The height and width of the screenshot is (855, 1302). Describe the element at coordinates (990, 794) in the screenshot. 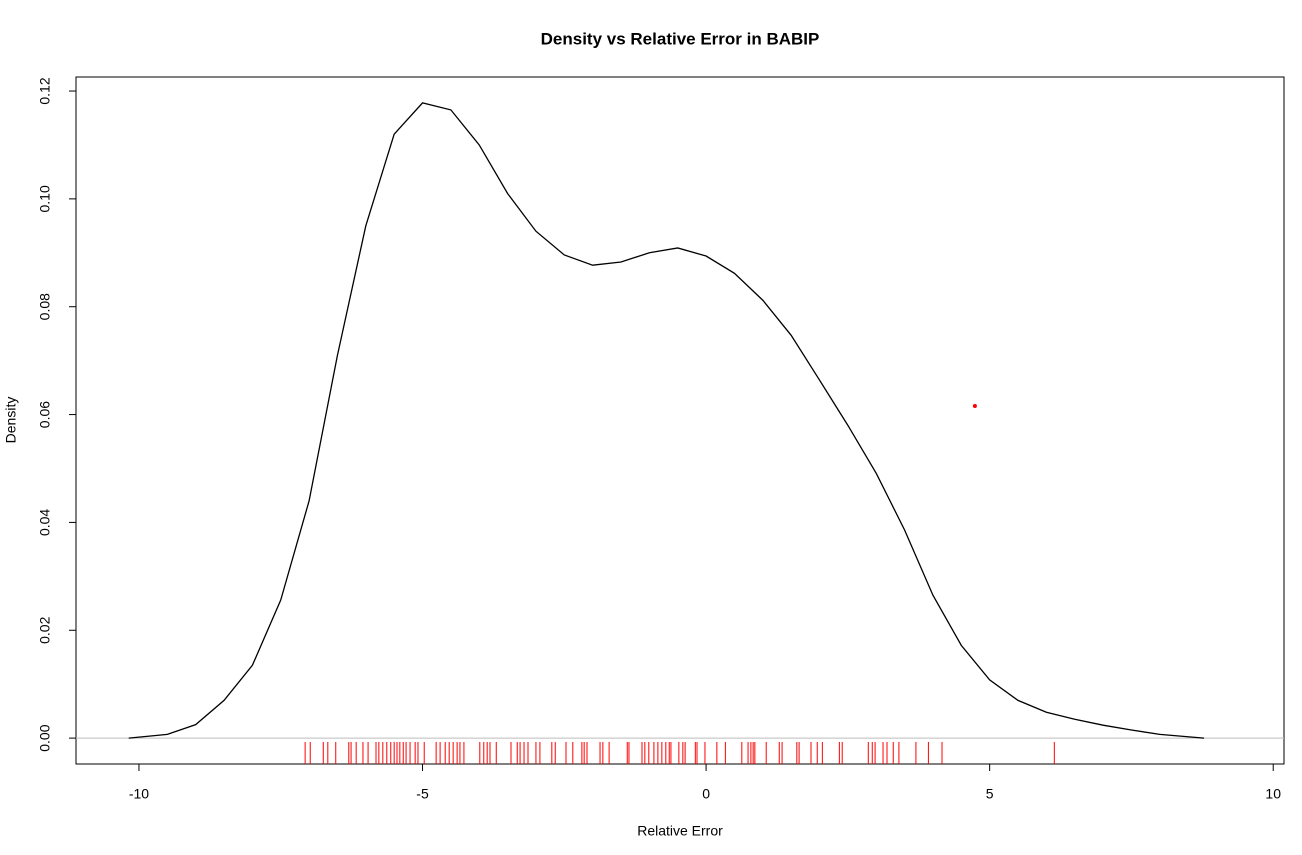

I see `x-tick-label: 5` at that location.